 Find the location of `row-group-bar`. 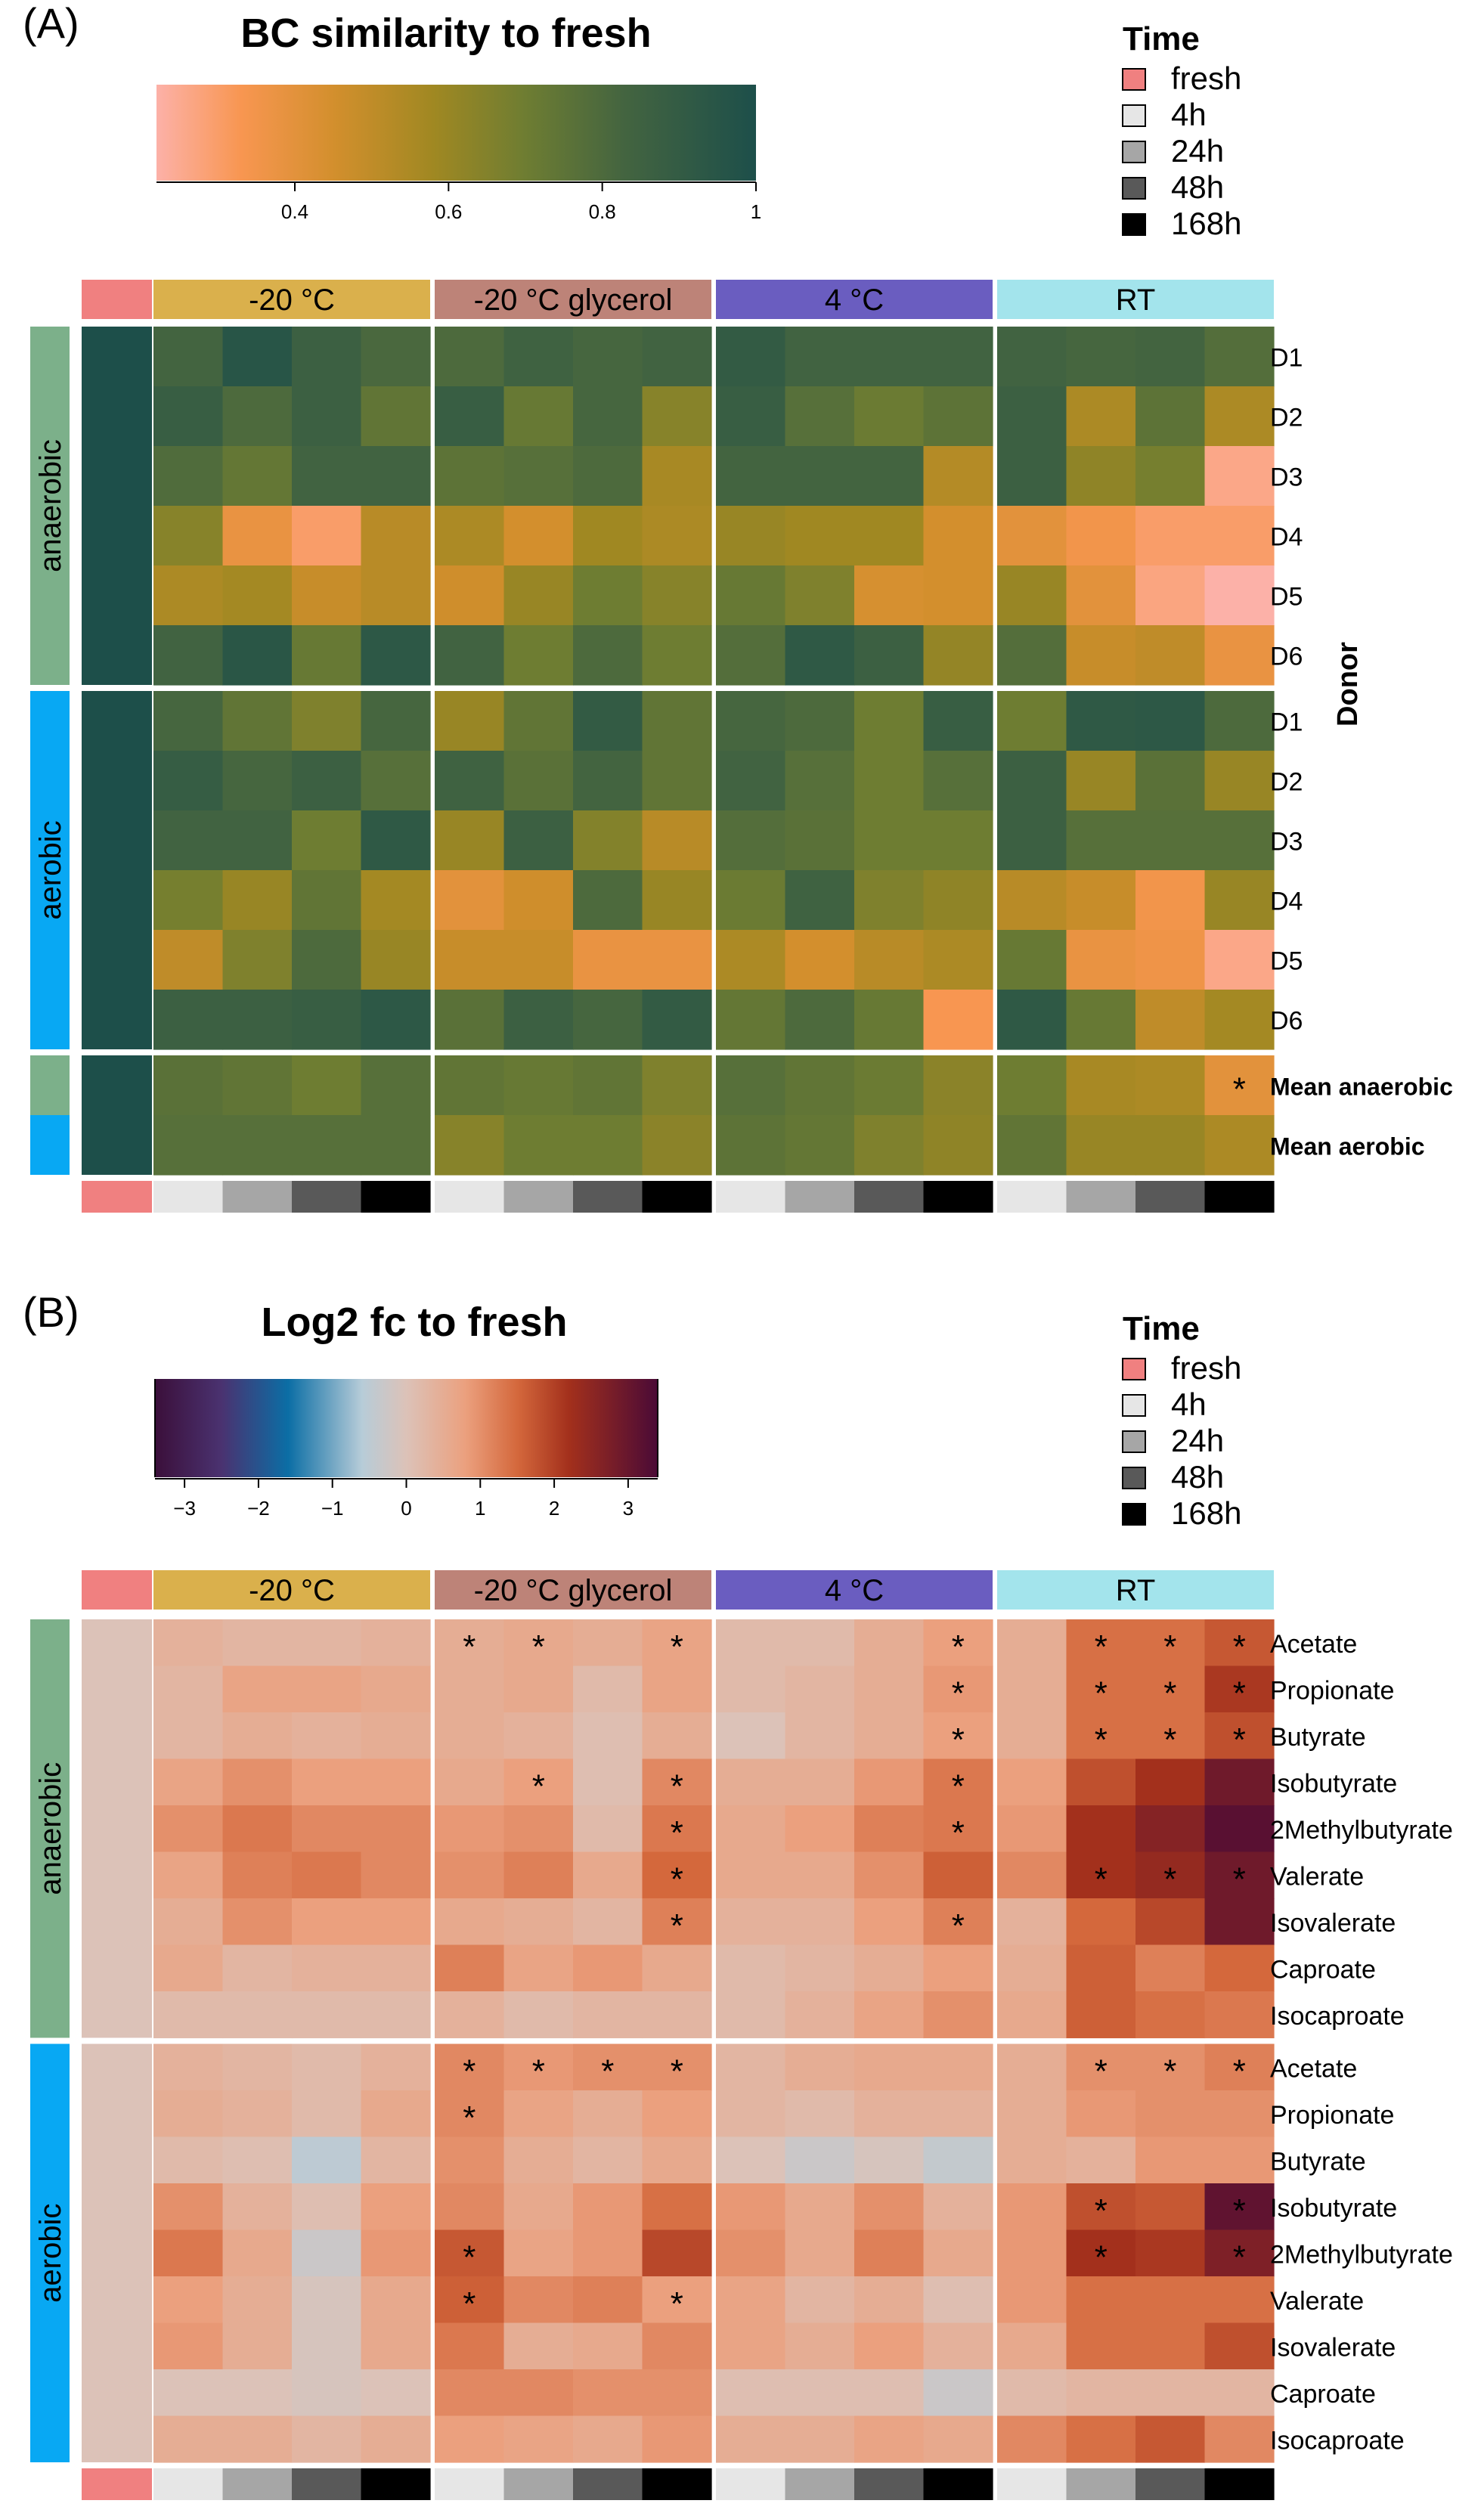

row-group-bar is located at coordinates (50, 1828).